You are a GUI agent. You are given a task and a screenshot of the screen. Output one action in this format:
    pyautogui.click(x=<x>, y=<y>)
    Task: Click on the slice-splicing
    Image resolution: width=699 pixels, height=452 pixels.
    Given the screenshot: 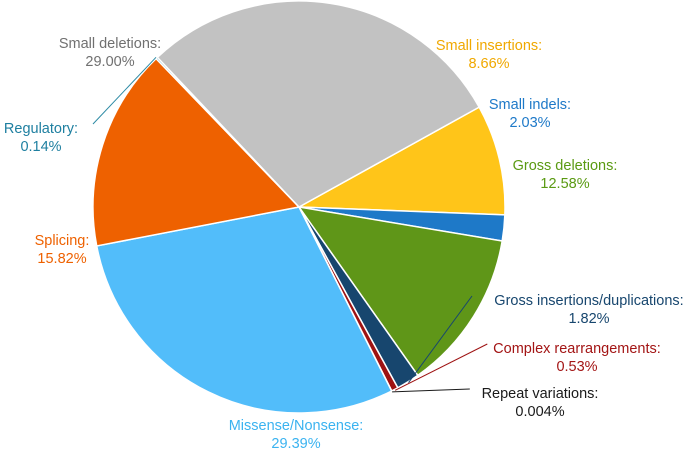 What is the action you would take?
    pyautogui.click(x=196, y=152)
    